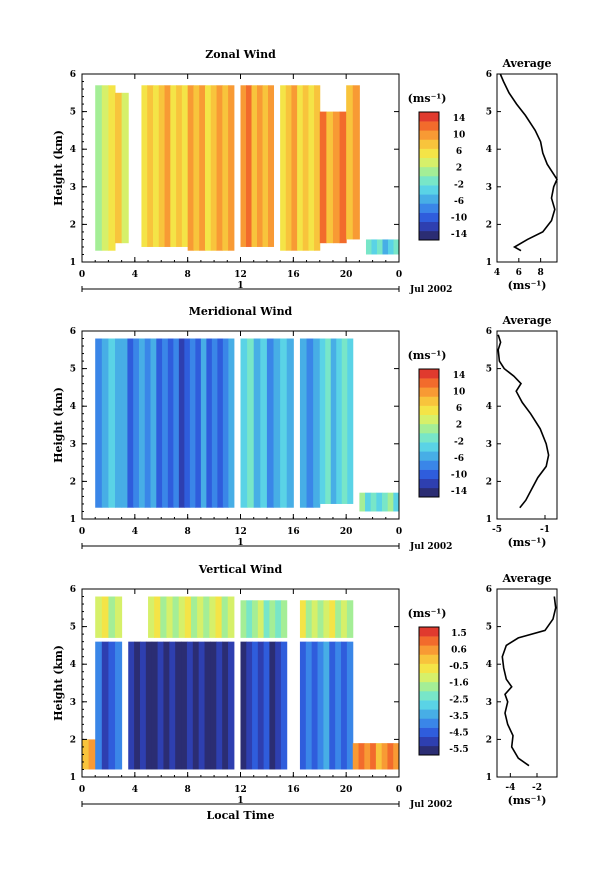 The height and width of the screenshot is (873, 610). What do you see at coordinates (459, 235) in the screenshot?
I see `colorbar-tick-label: -14` at bounding box center [459, 235].